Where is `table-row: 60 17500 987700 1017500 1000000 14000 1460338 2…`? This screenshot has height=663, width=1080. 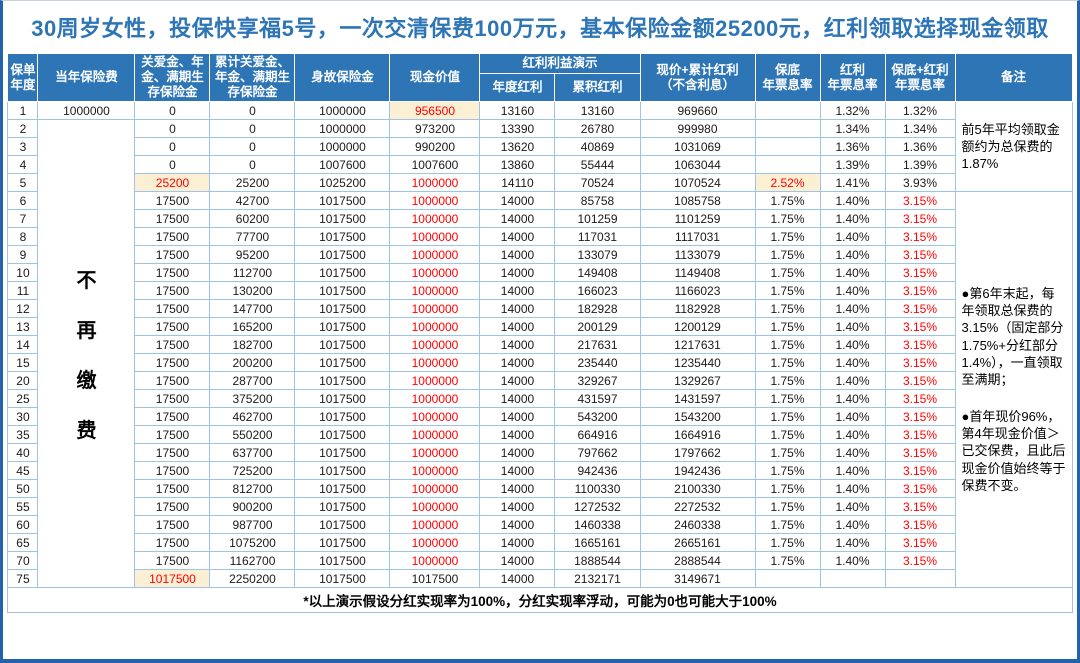
table-row: 60 17500 987700 1017500 1000000 14000 1460338 2… is located at coordinates (539, 524).